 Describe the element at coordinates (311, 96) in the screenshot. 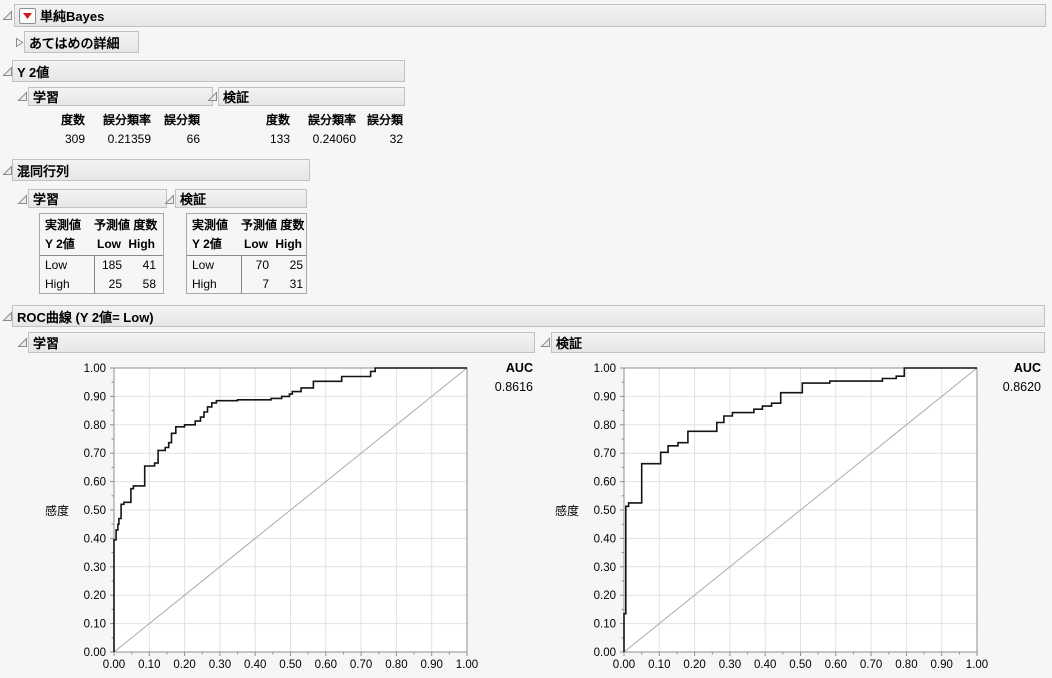

I see `y2-validation-header: 検証` at that location.